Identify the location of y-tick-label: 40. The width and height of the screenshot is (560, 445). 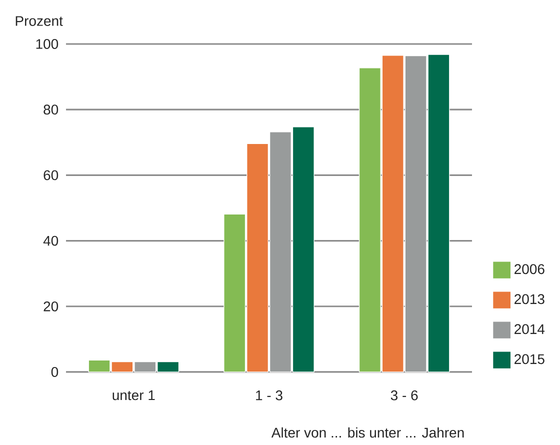
(50, 241).